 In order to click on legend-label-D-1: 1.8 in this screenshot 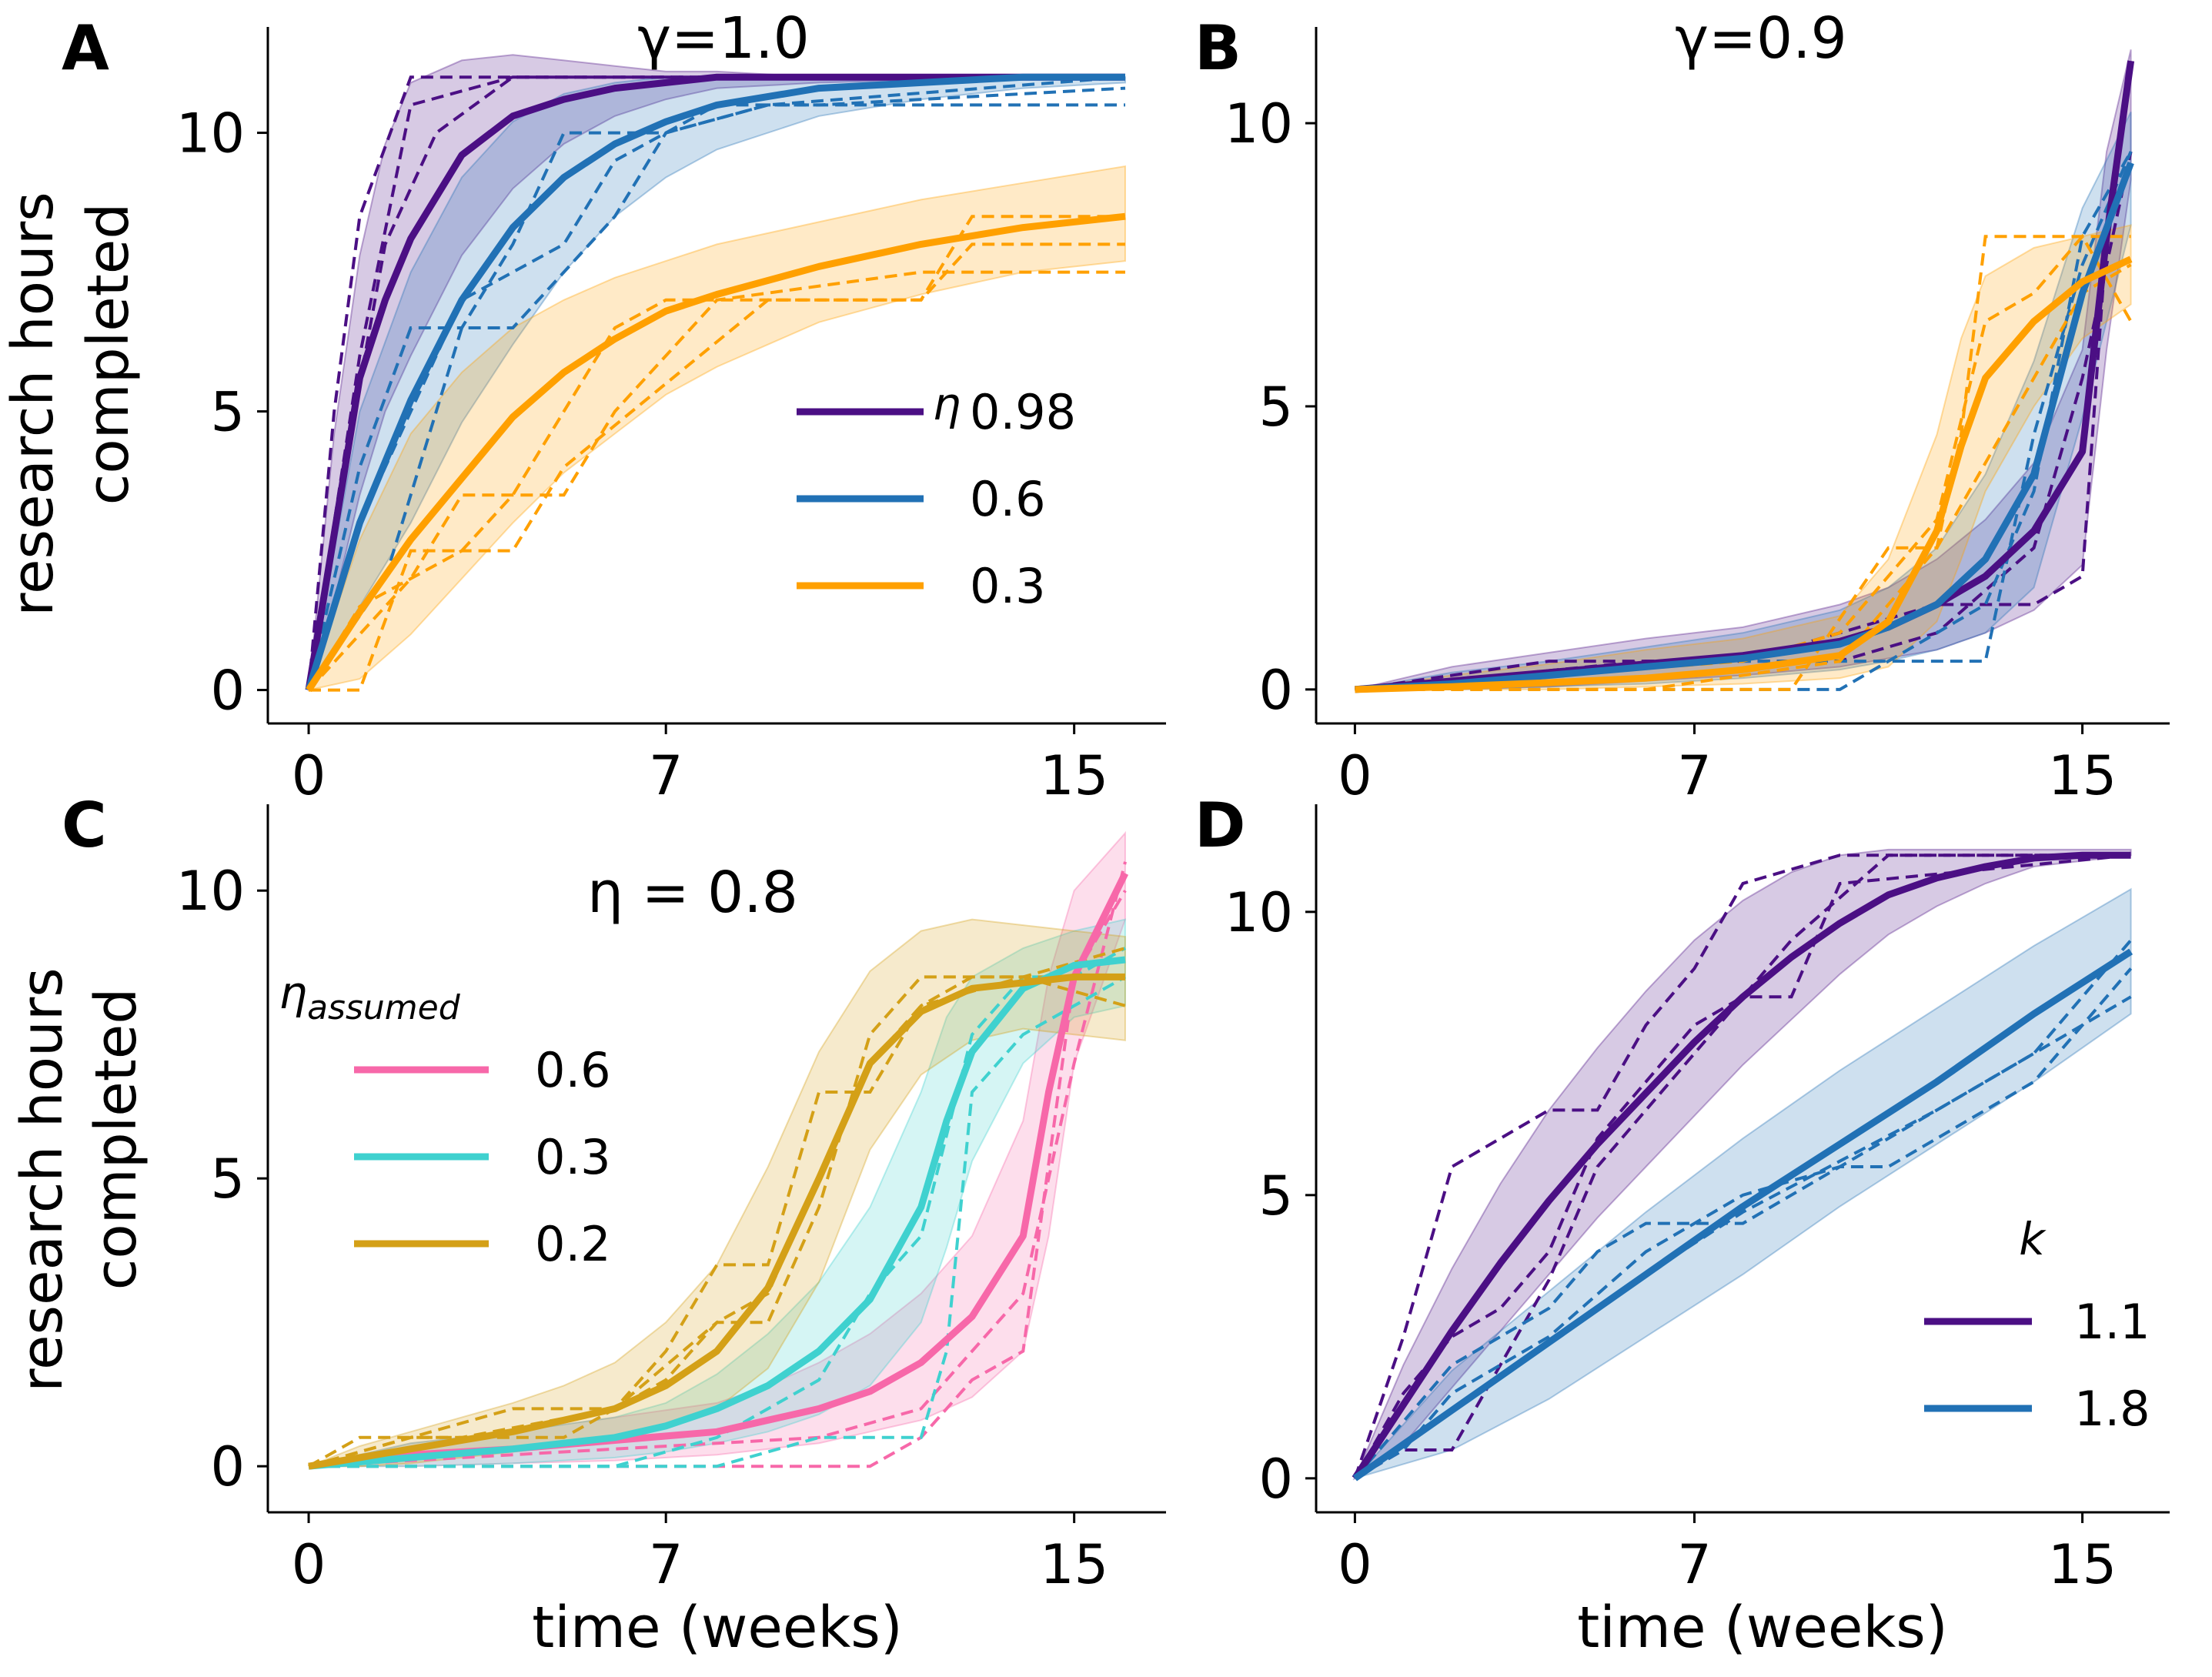, I will do `click(2112, 1409)`.